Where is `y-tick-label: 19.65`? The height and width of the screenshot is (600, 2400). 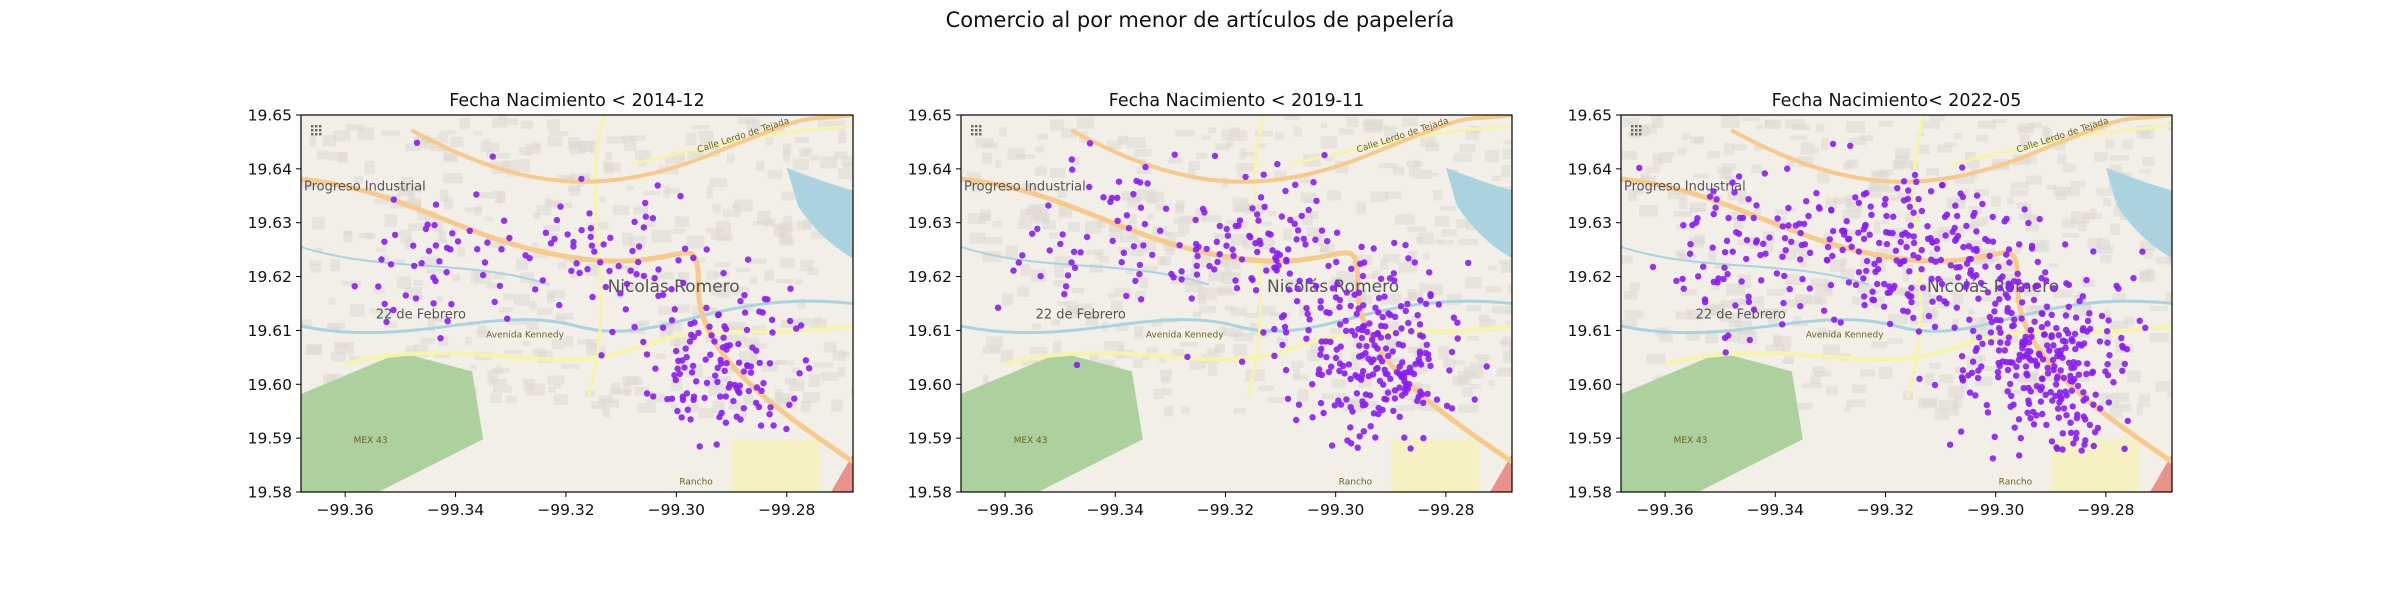
y-tick-label: 19.65 is located at coordinates (270, 116).